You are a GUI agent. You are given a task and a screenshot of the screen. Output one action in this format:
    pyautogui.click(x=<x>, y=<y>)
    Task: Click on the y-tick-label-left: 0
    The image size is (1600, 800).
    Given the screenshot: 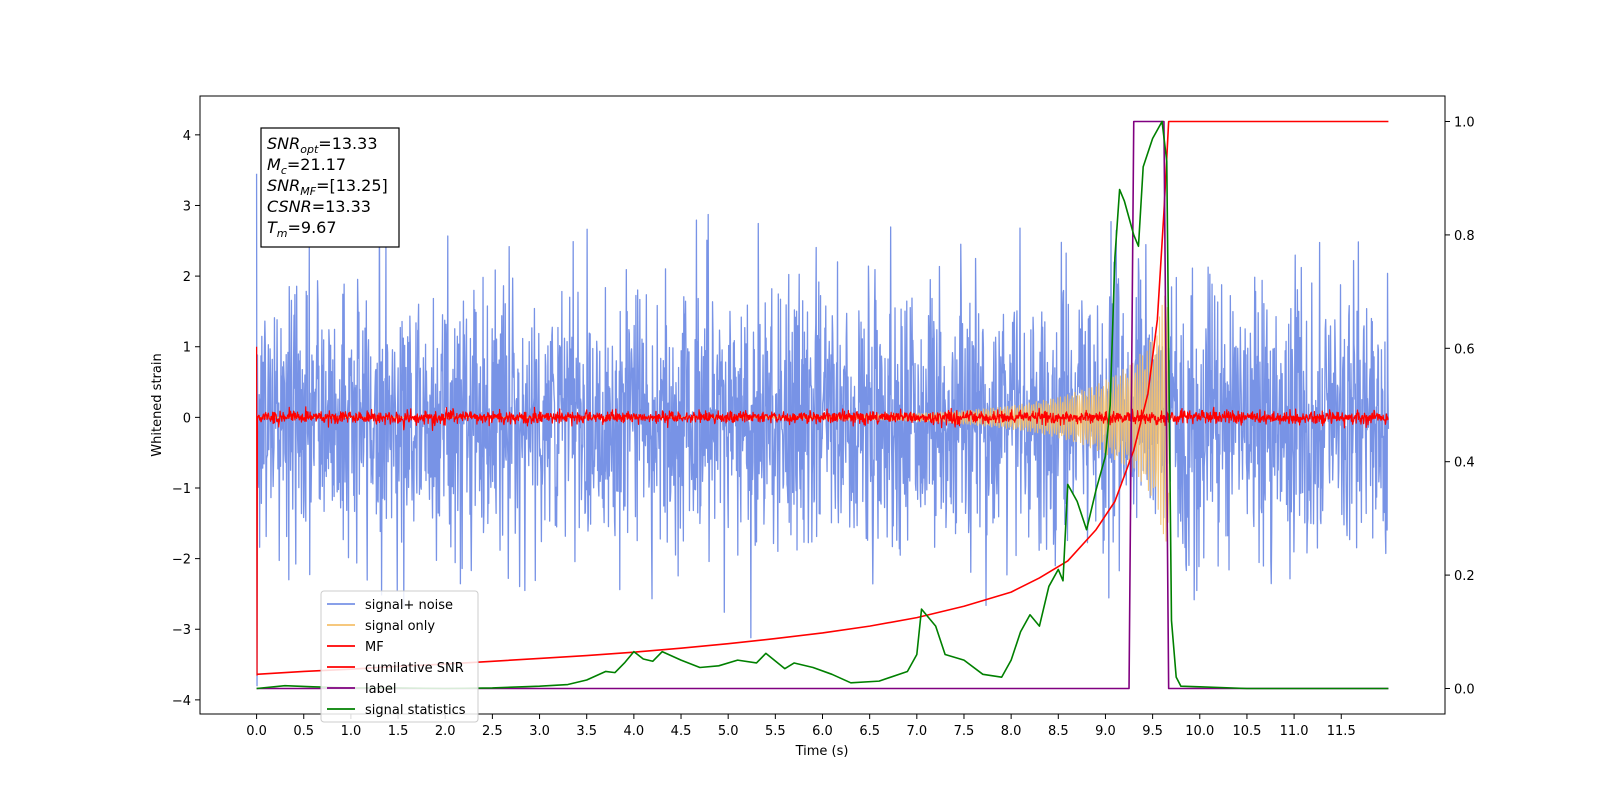 What is the action you would take?
    pyautogui.click(x=187, y=418)
    